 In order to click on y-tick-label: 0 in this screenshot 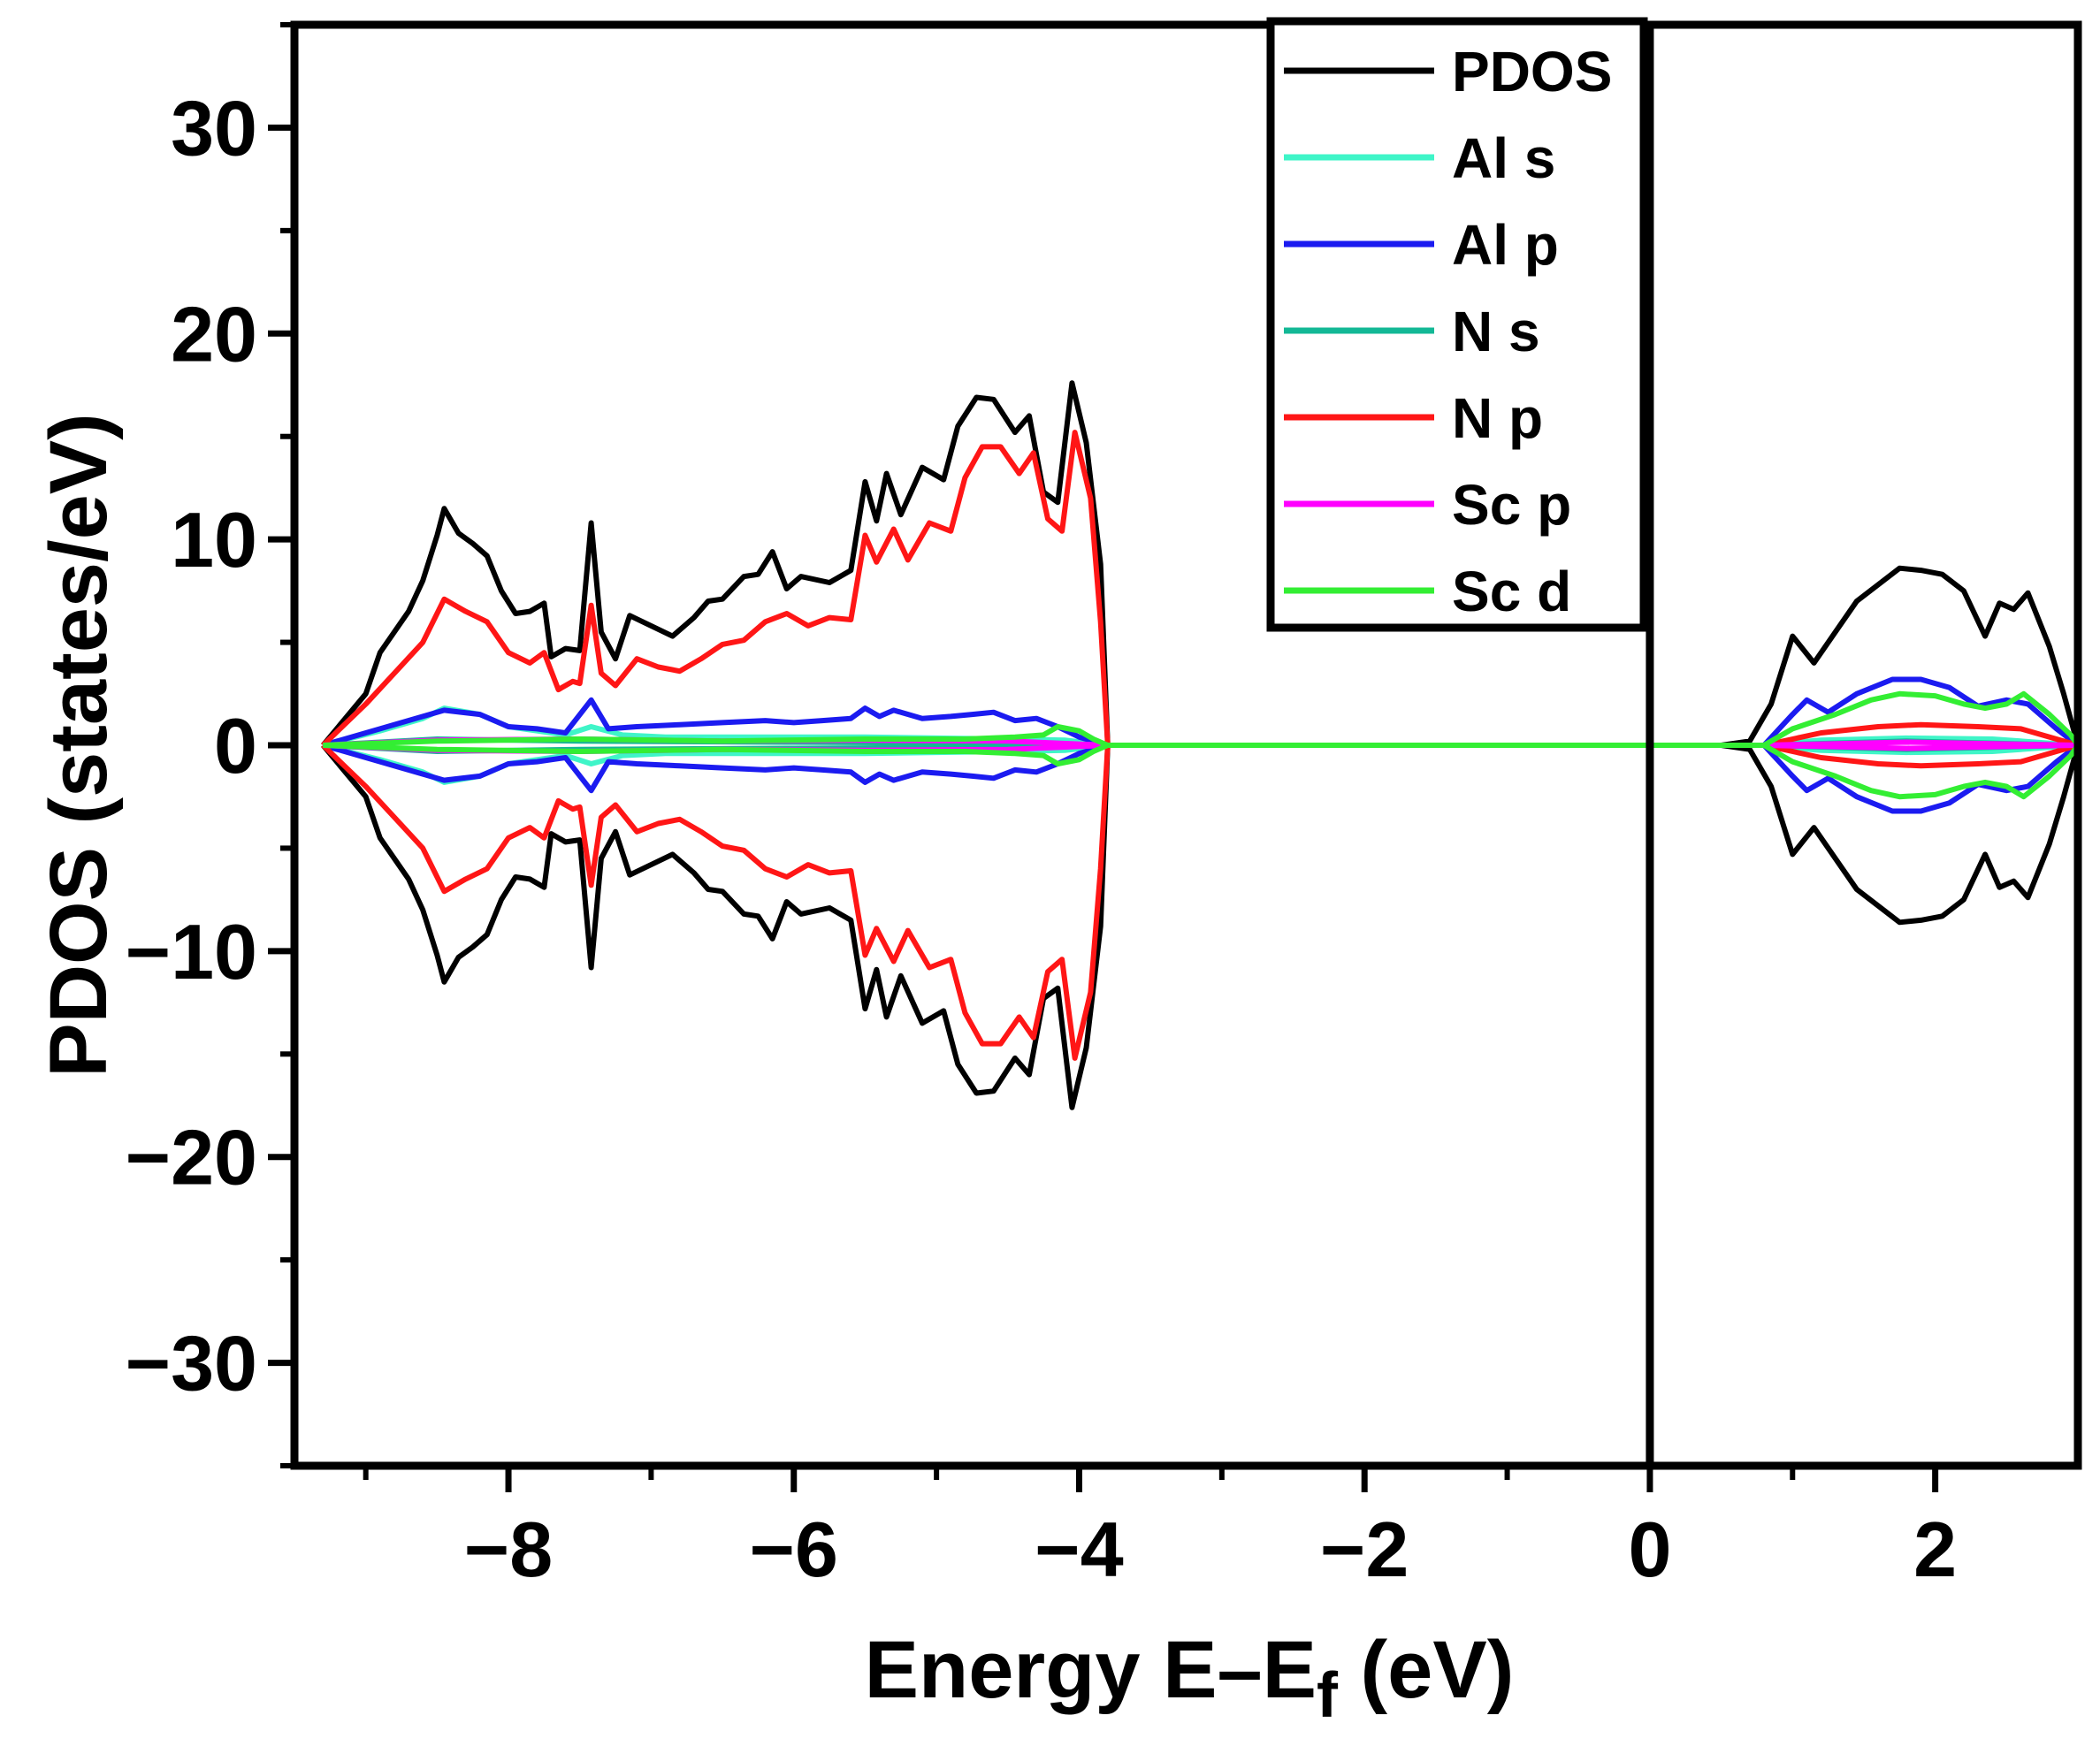, I will do `click(235, 745)`.